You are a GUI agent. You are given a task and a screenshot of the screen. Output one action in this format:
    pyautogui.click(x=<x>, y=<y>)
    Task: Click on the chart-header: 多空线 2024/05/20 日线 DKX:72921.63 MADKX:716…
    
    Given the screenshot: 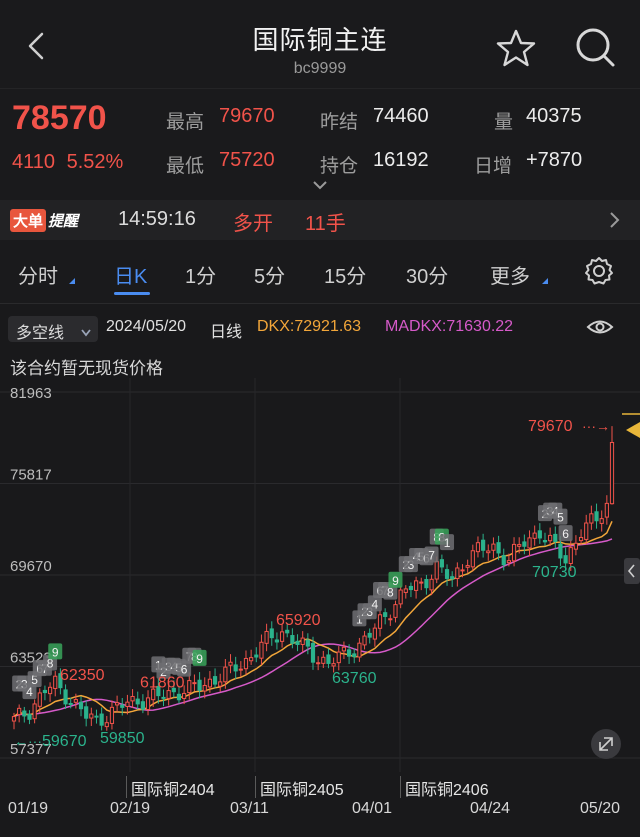 What is the action you would take?
    pyautogui.click(x=320, y=341)
    